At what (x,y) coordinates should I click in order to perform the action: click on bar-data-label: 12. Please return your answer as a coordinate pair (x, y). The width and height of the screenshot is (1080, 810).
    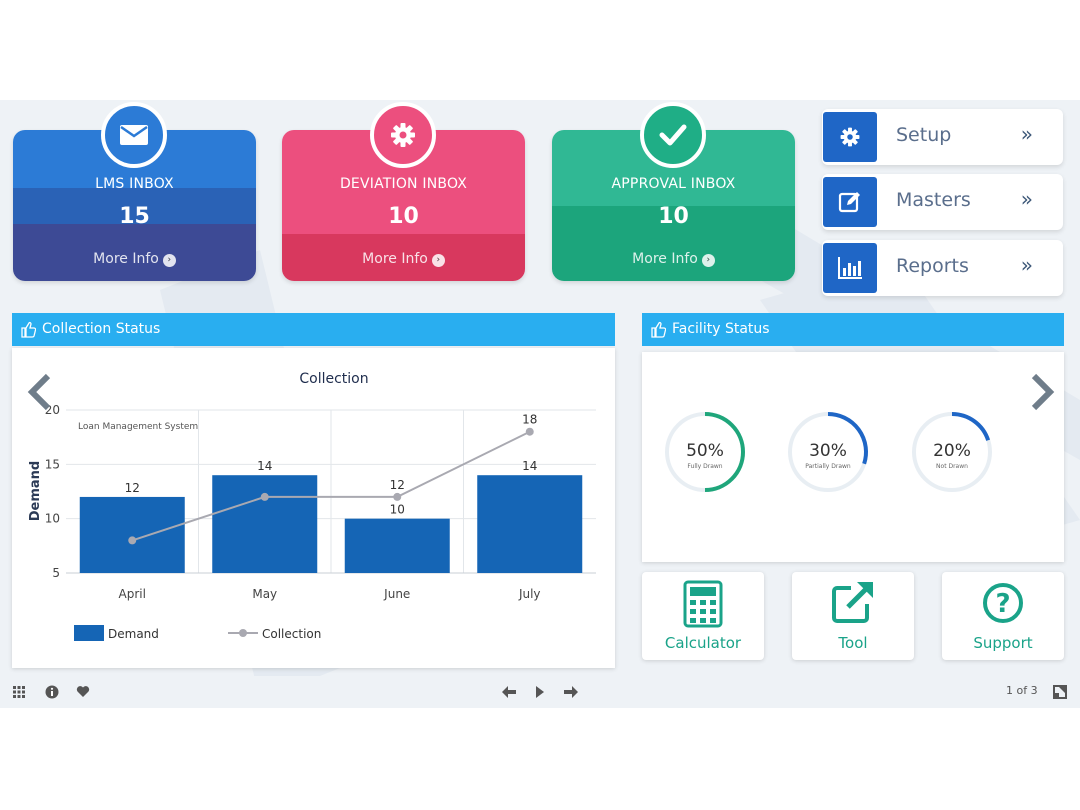
    Looking at the image, I should click on (132, 488).